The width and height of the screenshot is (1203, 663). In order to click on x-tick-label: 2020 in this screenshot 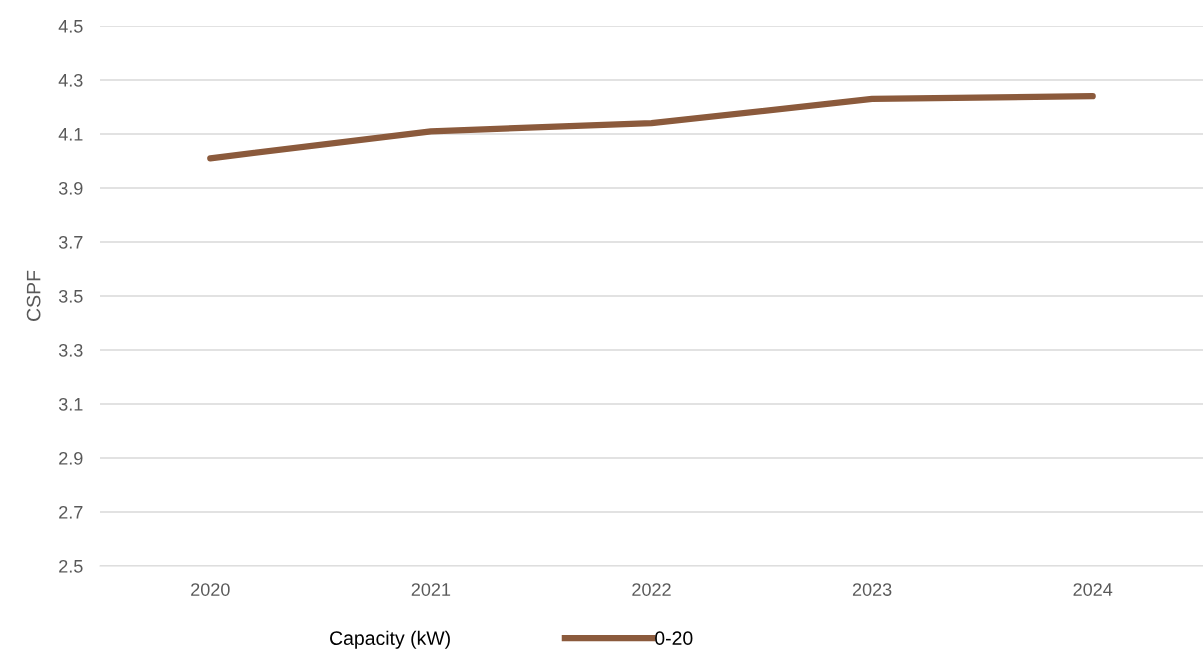, I will do `click(210, 589)`.